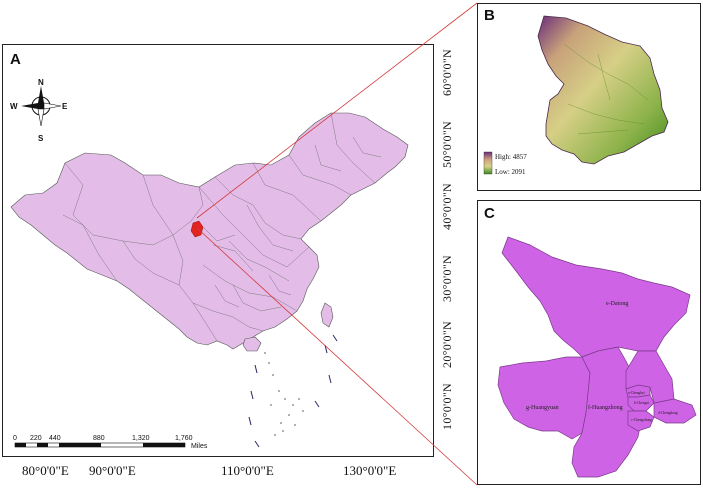 The height and width of the screenshot is (499, 703). Describe the element at coordinates (668, 413) in the screenshot. I see `label-chengdong: d-Chengdong` at that location.